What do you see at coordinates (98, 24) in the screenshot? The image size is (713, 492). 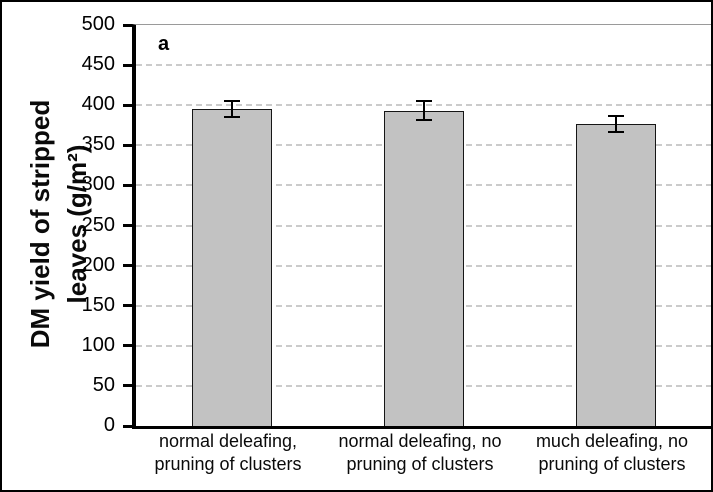 I see `y-tick-label: 500` at bounding box center [98, 24].